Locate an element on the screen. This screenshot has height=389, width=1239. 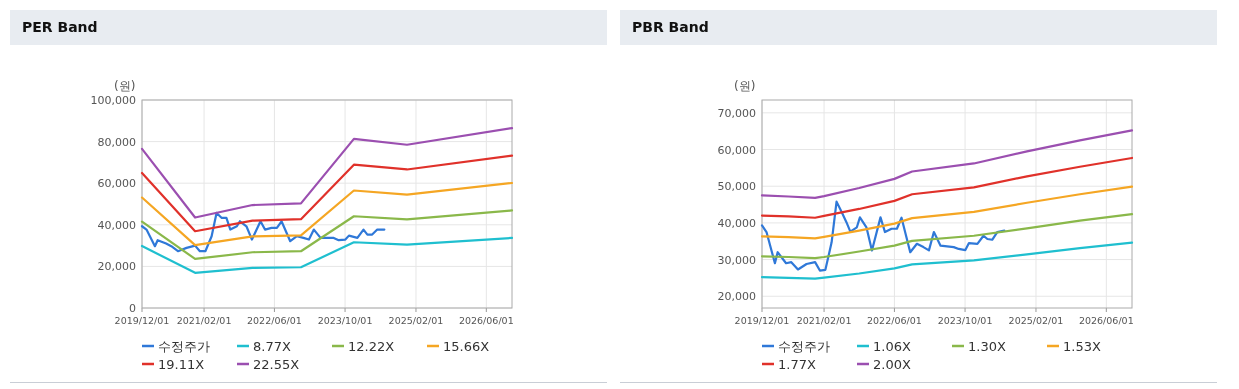
legend-label: 19.11X is located at coordinates (181, 364).